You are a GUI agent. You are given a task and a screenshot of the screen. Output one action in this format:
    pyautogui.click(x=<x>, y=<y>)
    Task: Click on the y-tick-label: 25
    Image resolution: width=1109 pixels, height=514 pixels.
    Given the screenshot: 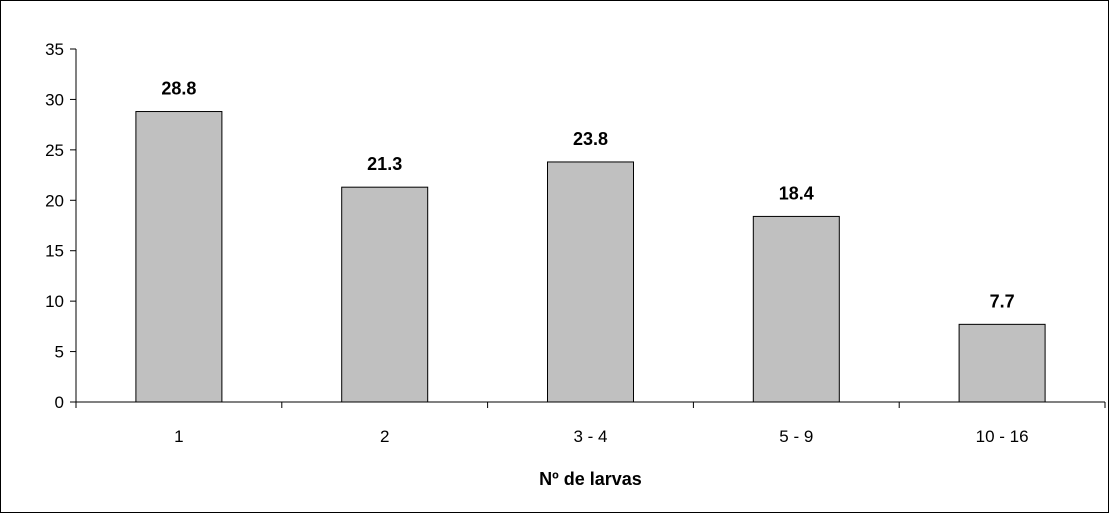 What is the action you would take?
    pyautogui.click(x=54, y=150)
    